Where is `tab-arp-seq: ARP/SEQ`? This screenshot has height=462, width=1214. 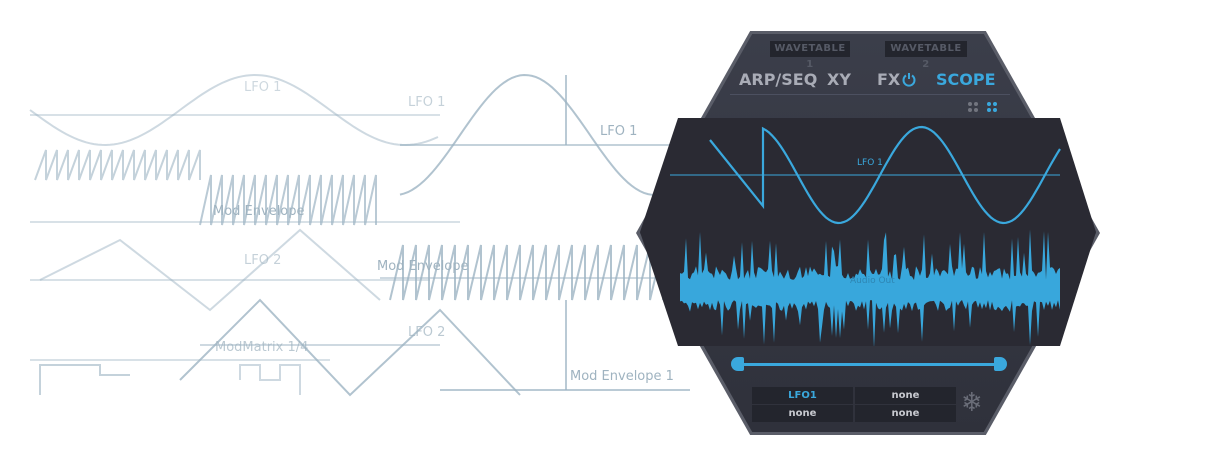
tab-arp-seq: ARP/SEQ is located at coordinates (778, 79).